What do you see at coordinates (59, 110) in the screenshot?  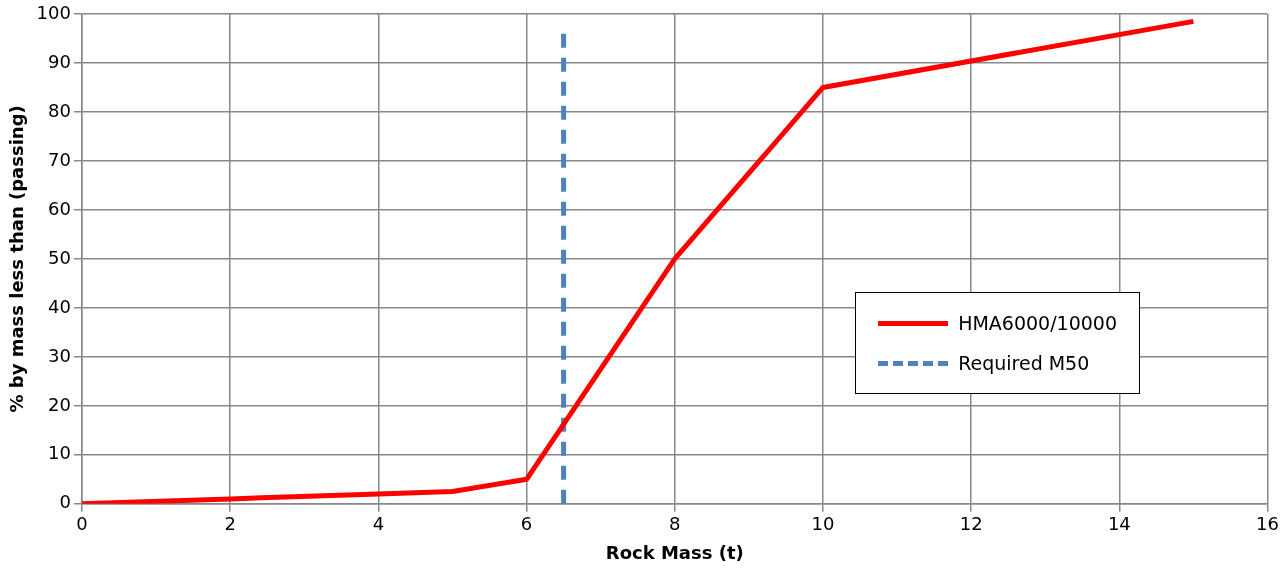 I see `y-tick-label: 80` at bounding box center [59, 110].